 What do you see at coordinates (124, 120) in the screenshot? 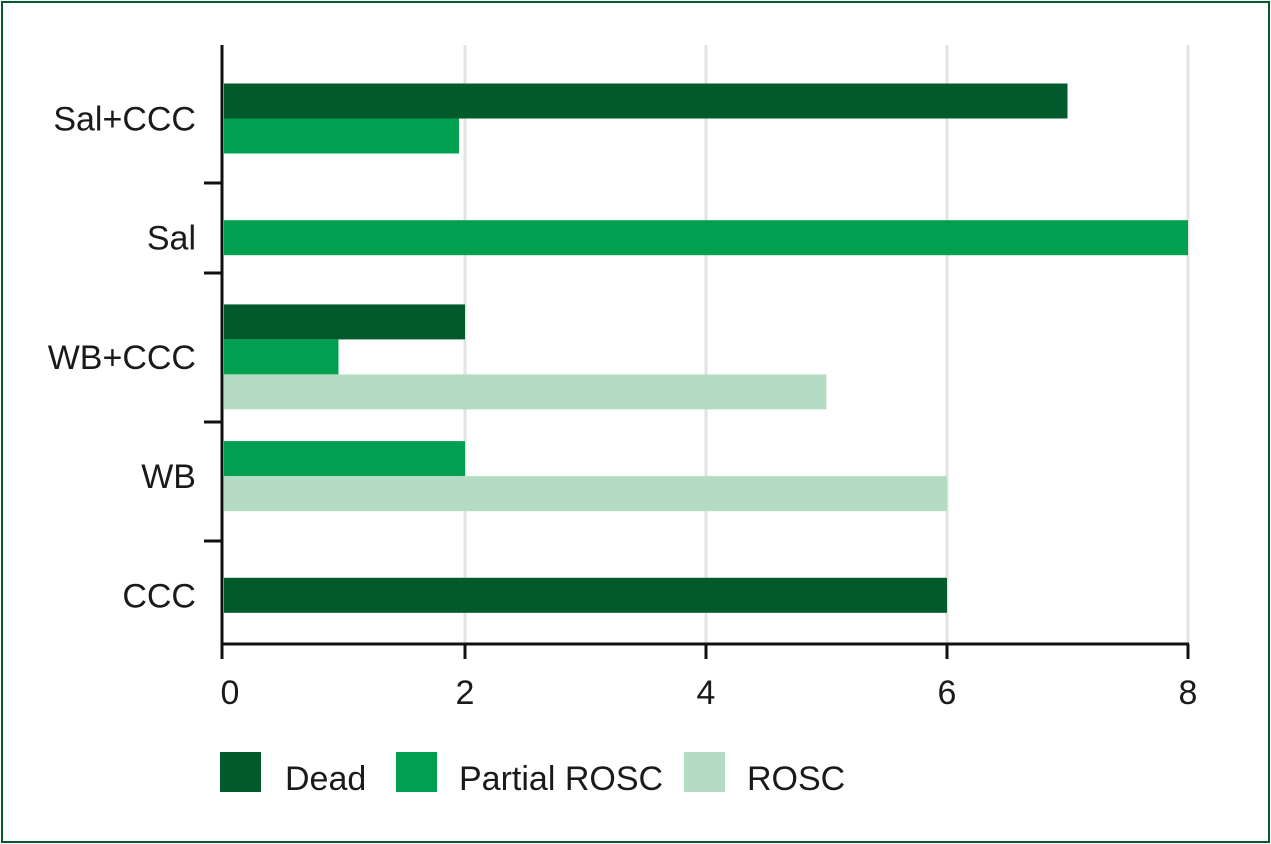
I see `category-label: Sal+CCC` at bounding box center [124, 120].